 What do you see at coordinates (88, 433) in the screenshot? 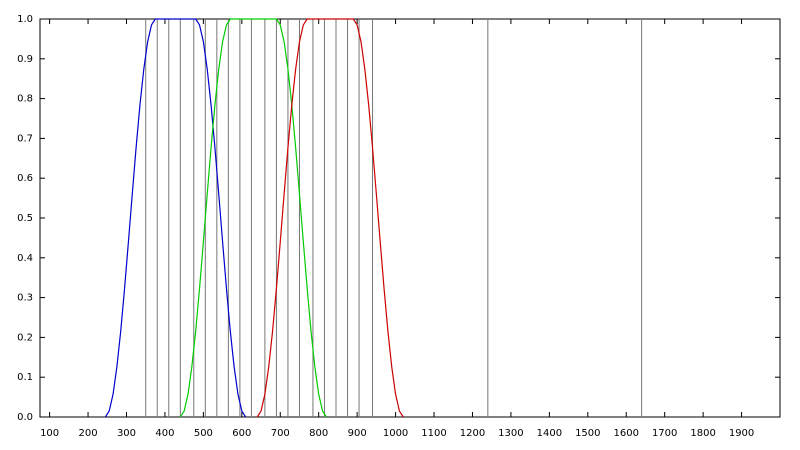
I see `x-tick-label: 200` at bounding box center [88, 433].